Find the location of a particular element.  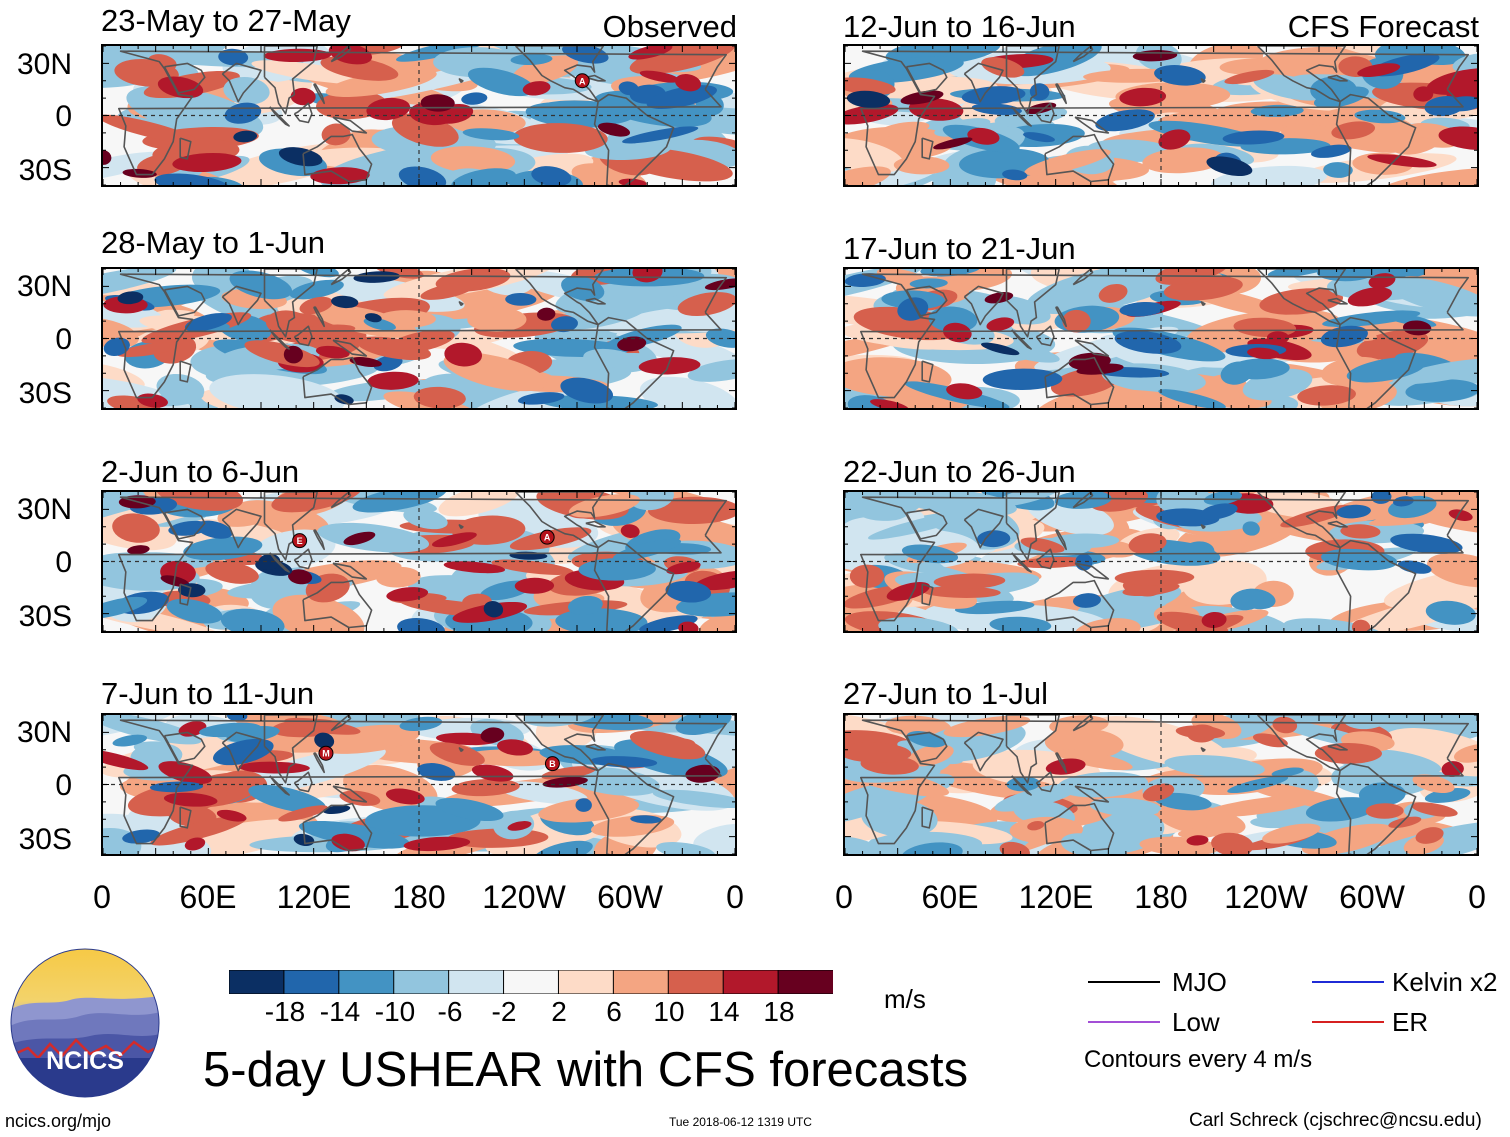

lat-tick-label: 30S is located at coordinates (45, 170).